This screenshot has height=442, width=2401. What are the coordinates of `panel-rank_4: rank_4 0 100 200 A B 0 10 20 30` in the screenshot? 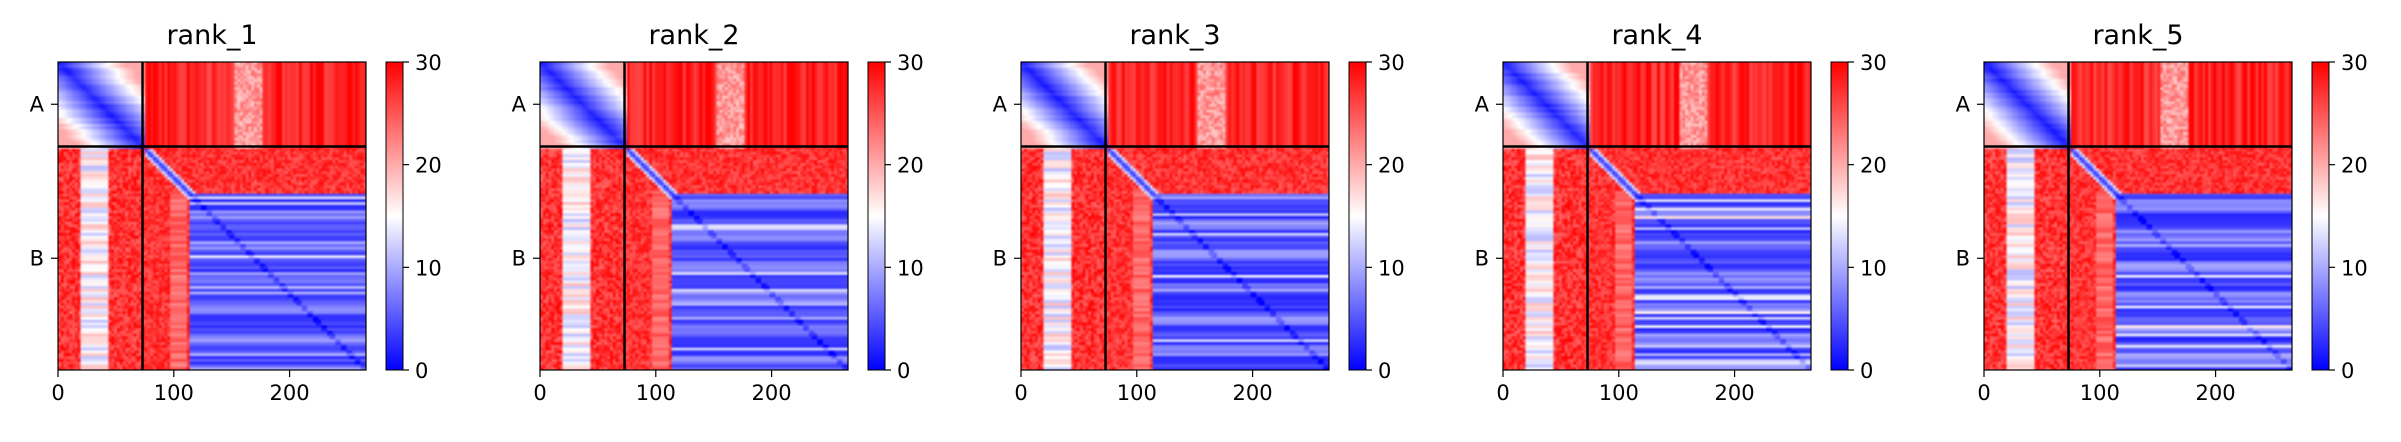 It's located at (1681, 212).